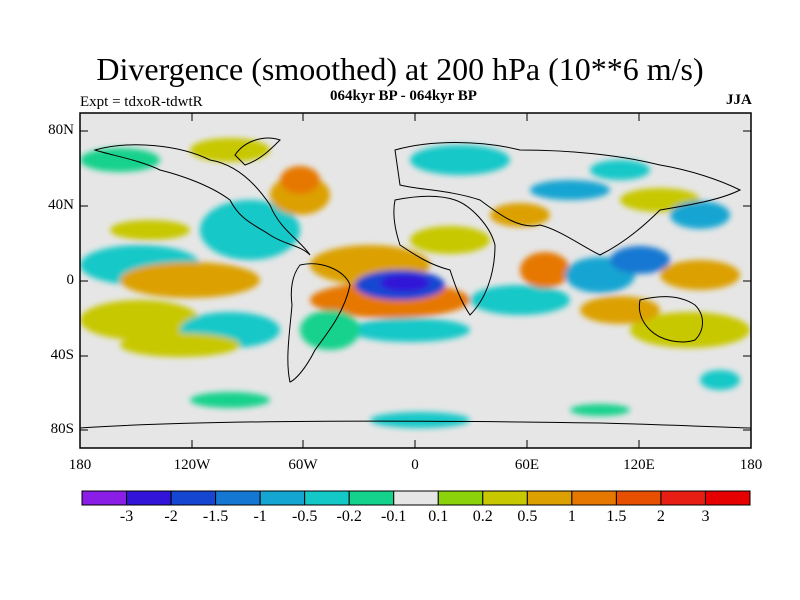  I want to click on colorbar-label: 0.1, so click(438, 516).